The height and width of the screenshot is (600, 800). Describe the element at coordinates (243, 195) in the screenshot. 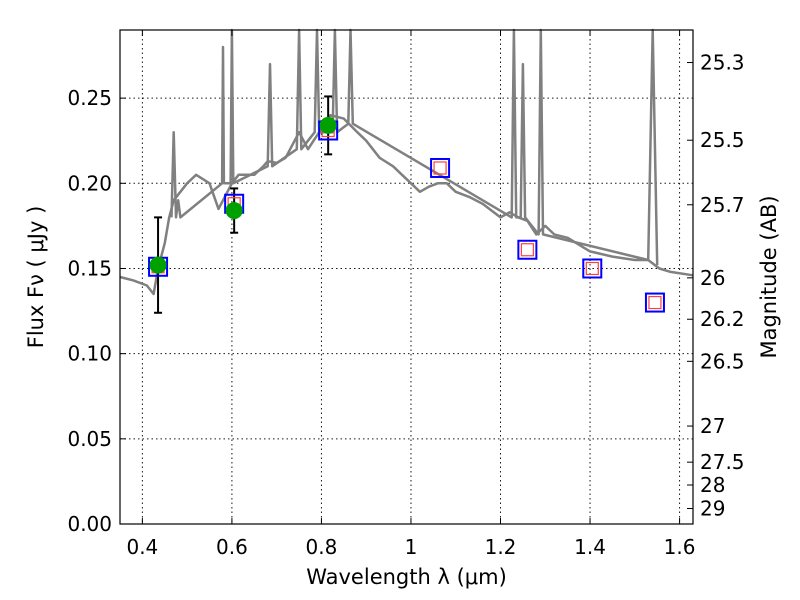

I see `observed-photometry` at that location.